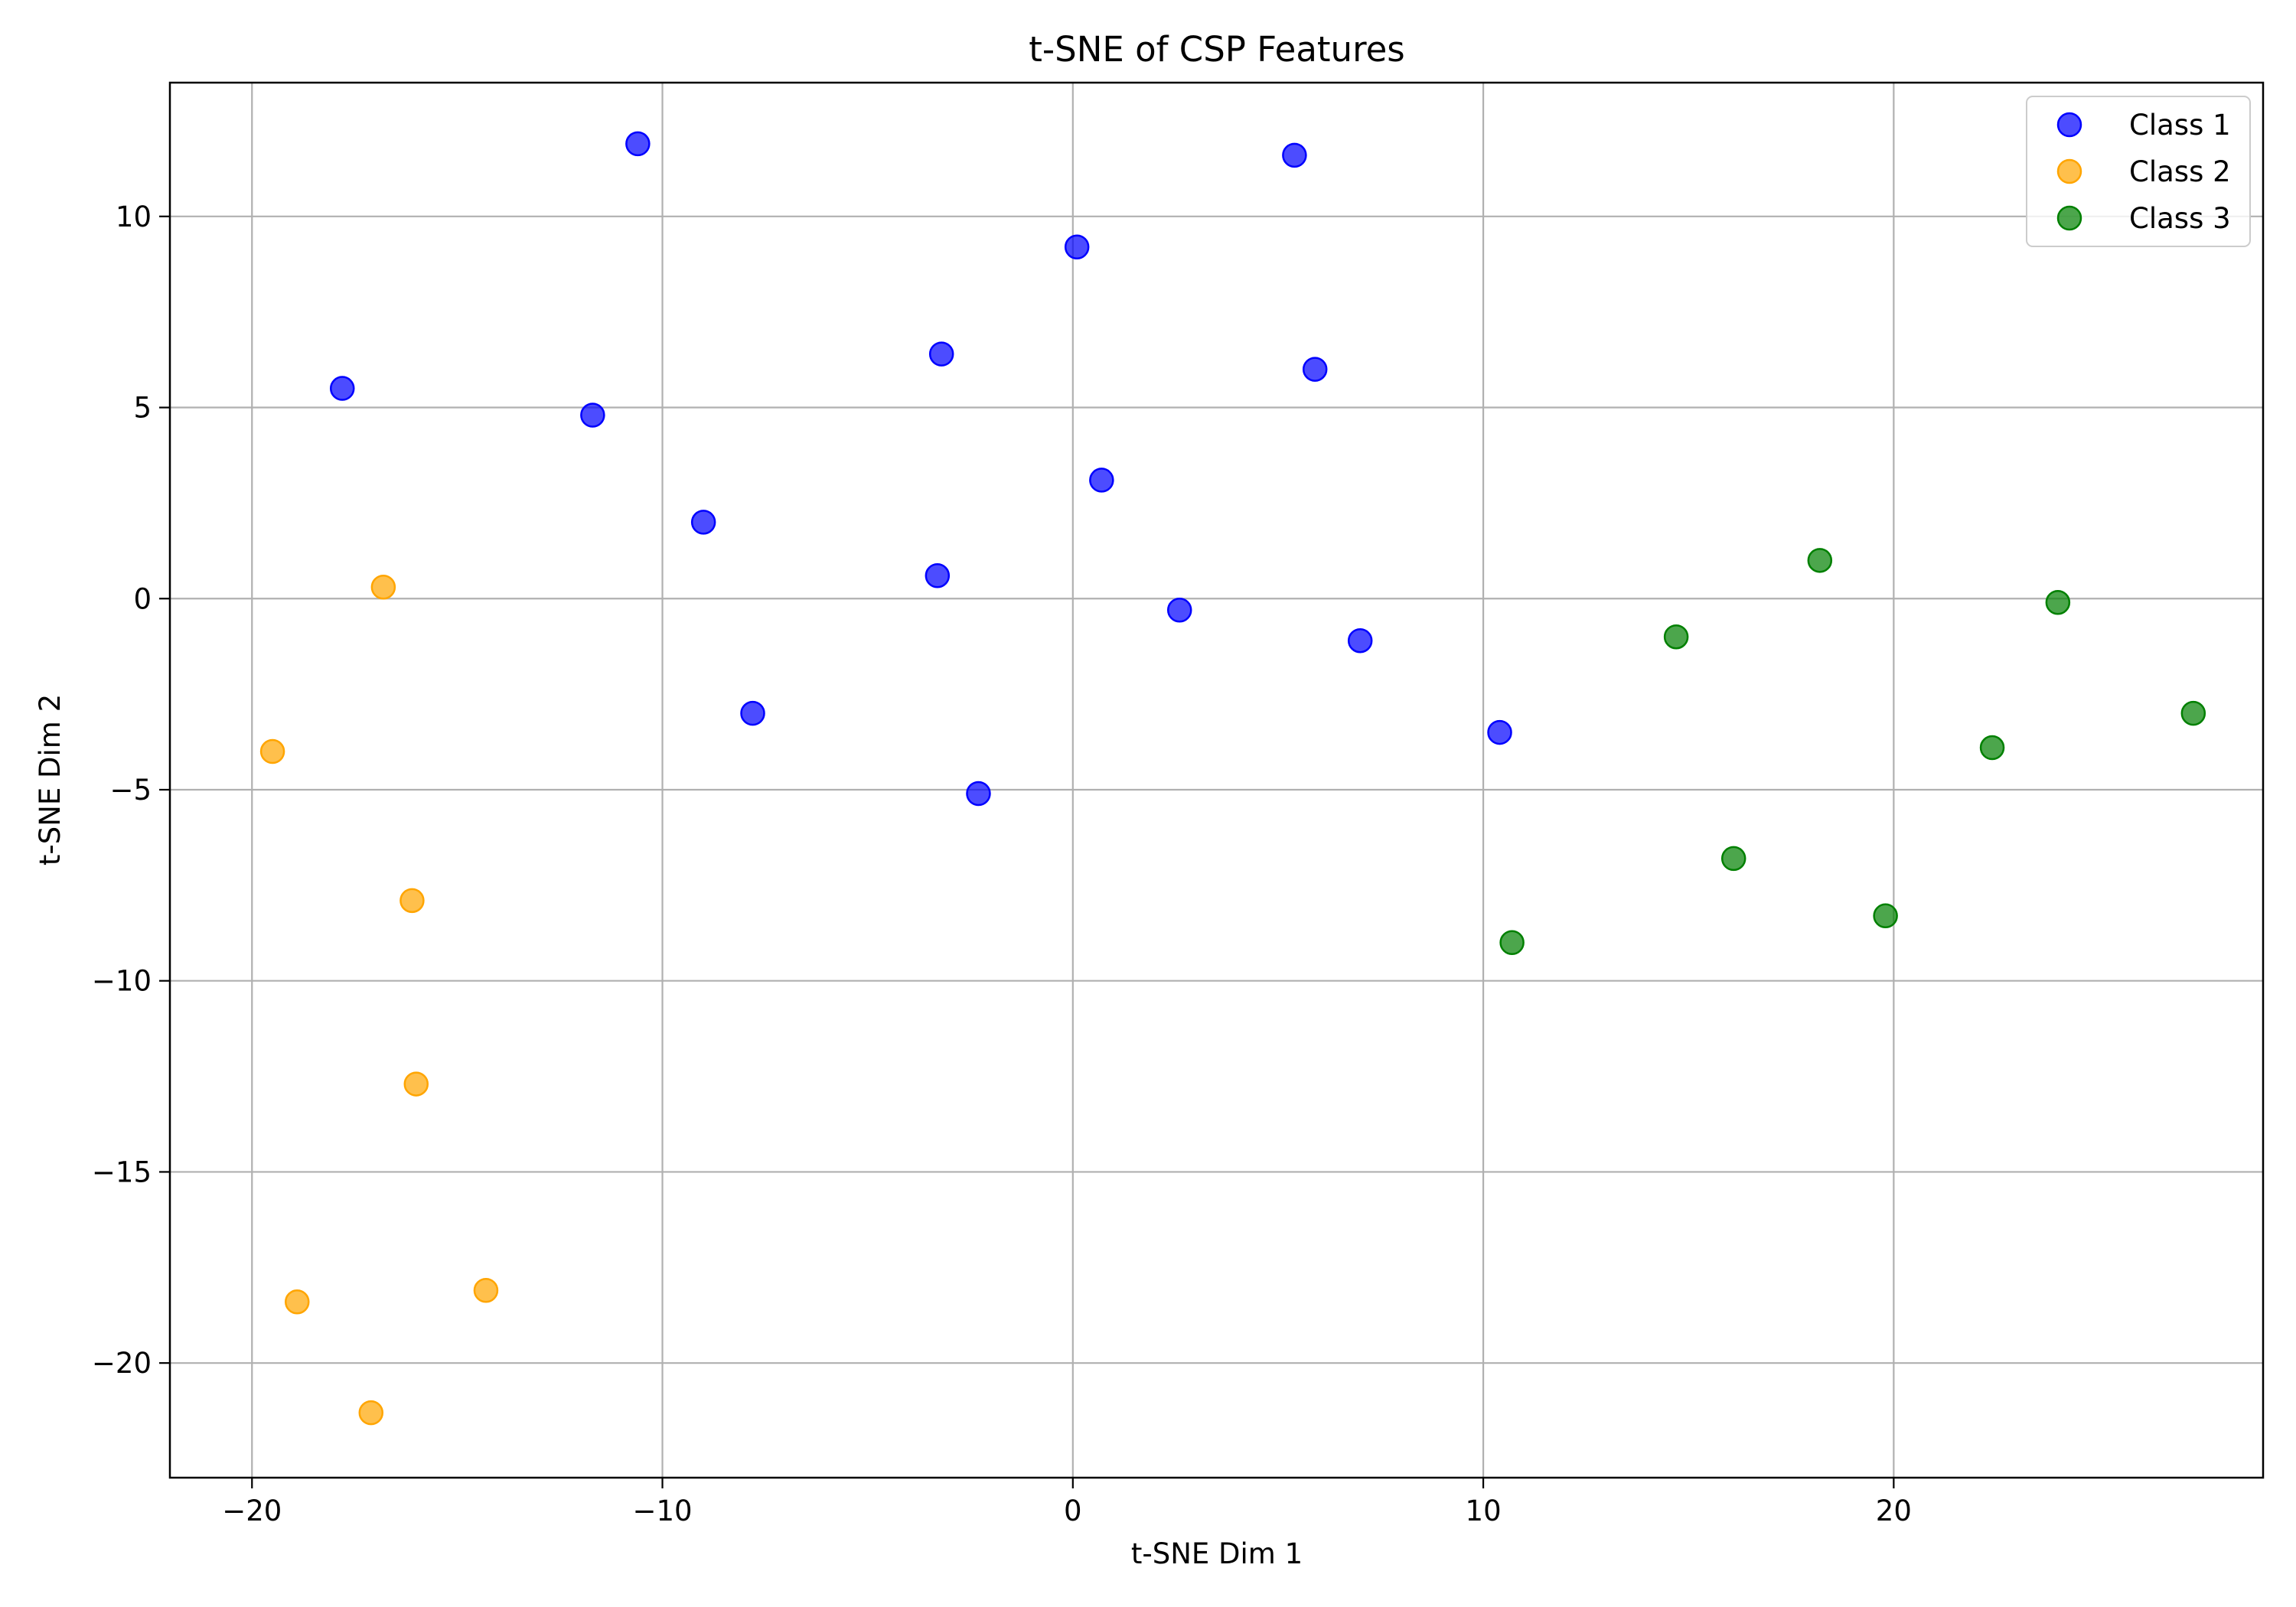 Image resolution: width=2296 pixels, height=1607 pixels. What do you see at coordinates (142, 408) in the screenshot?
I see `y-tick-label: 5` at bounding box center [142, 408].